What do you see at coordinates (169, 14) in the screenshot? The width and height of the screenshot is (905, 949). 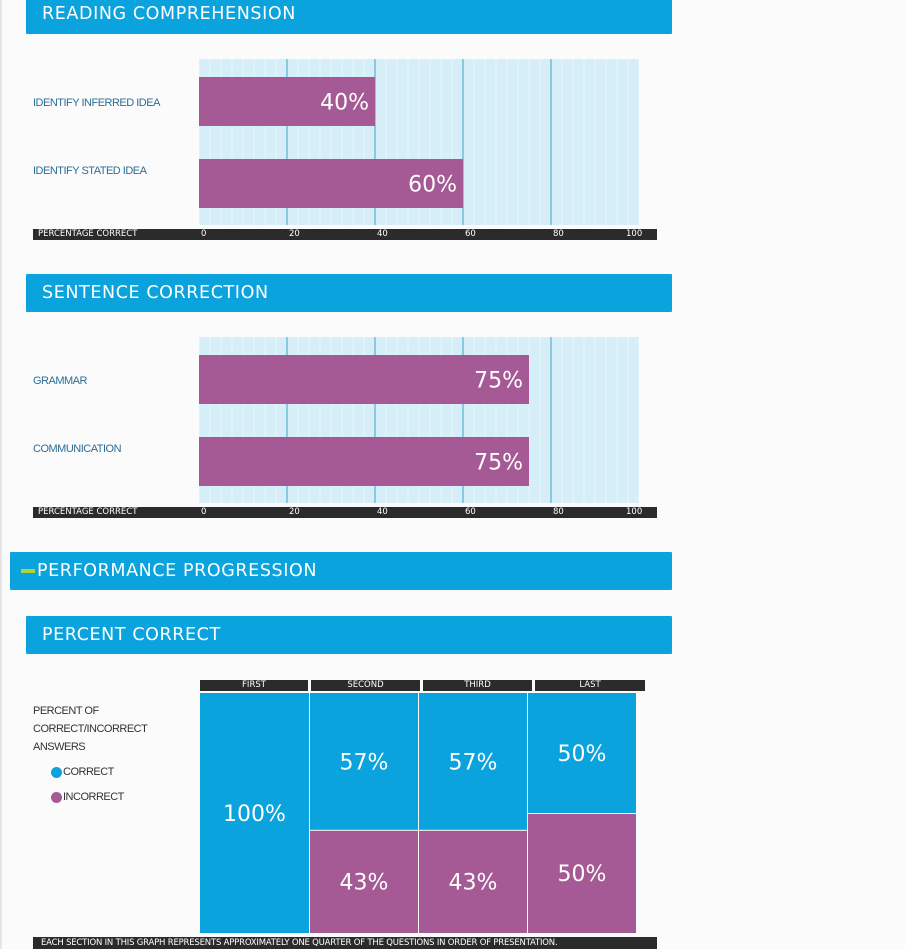 I see `section-title: READING COMPREHENSION` at bounding box center [169, 14].